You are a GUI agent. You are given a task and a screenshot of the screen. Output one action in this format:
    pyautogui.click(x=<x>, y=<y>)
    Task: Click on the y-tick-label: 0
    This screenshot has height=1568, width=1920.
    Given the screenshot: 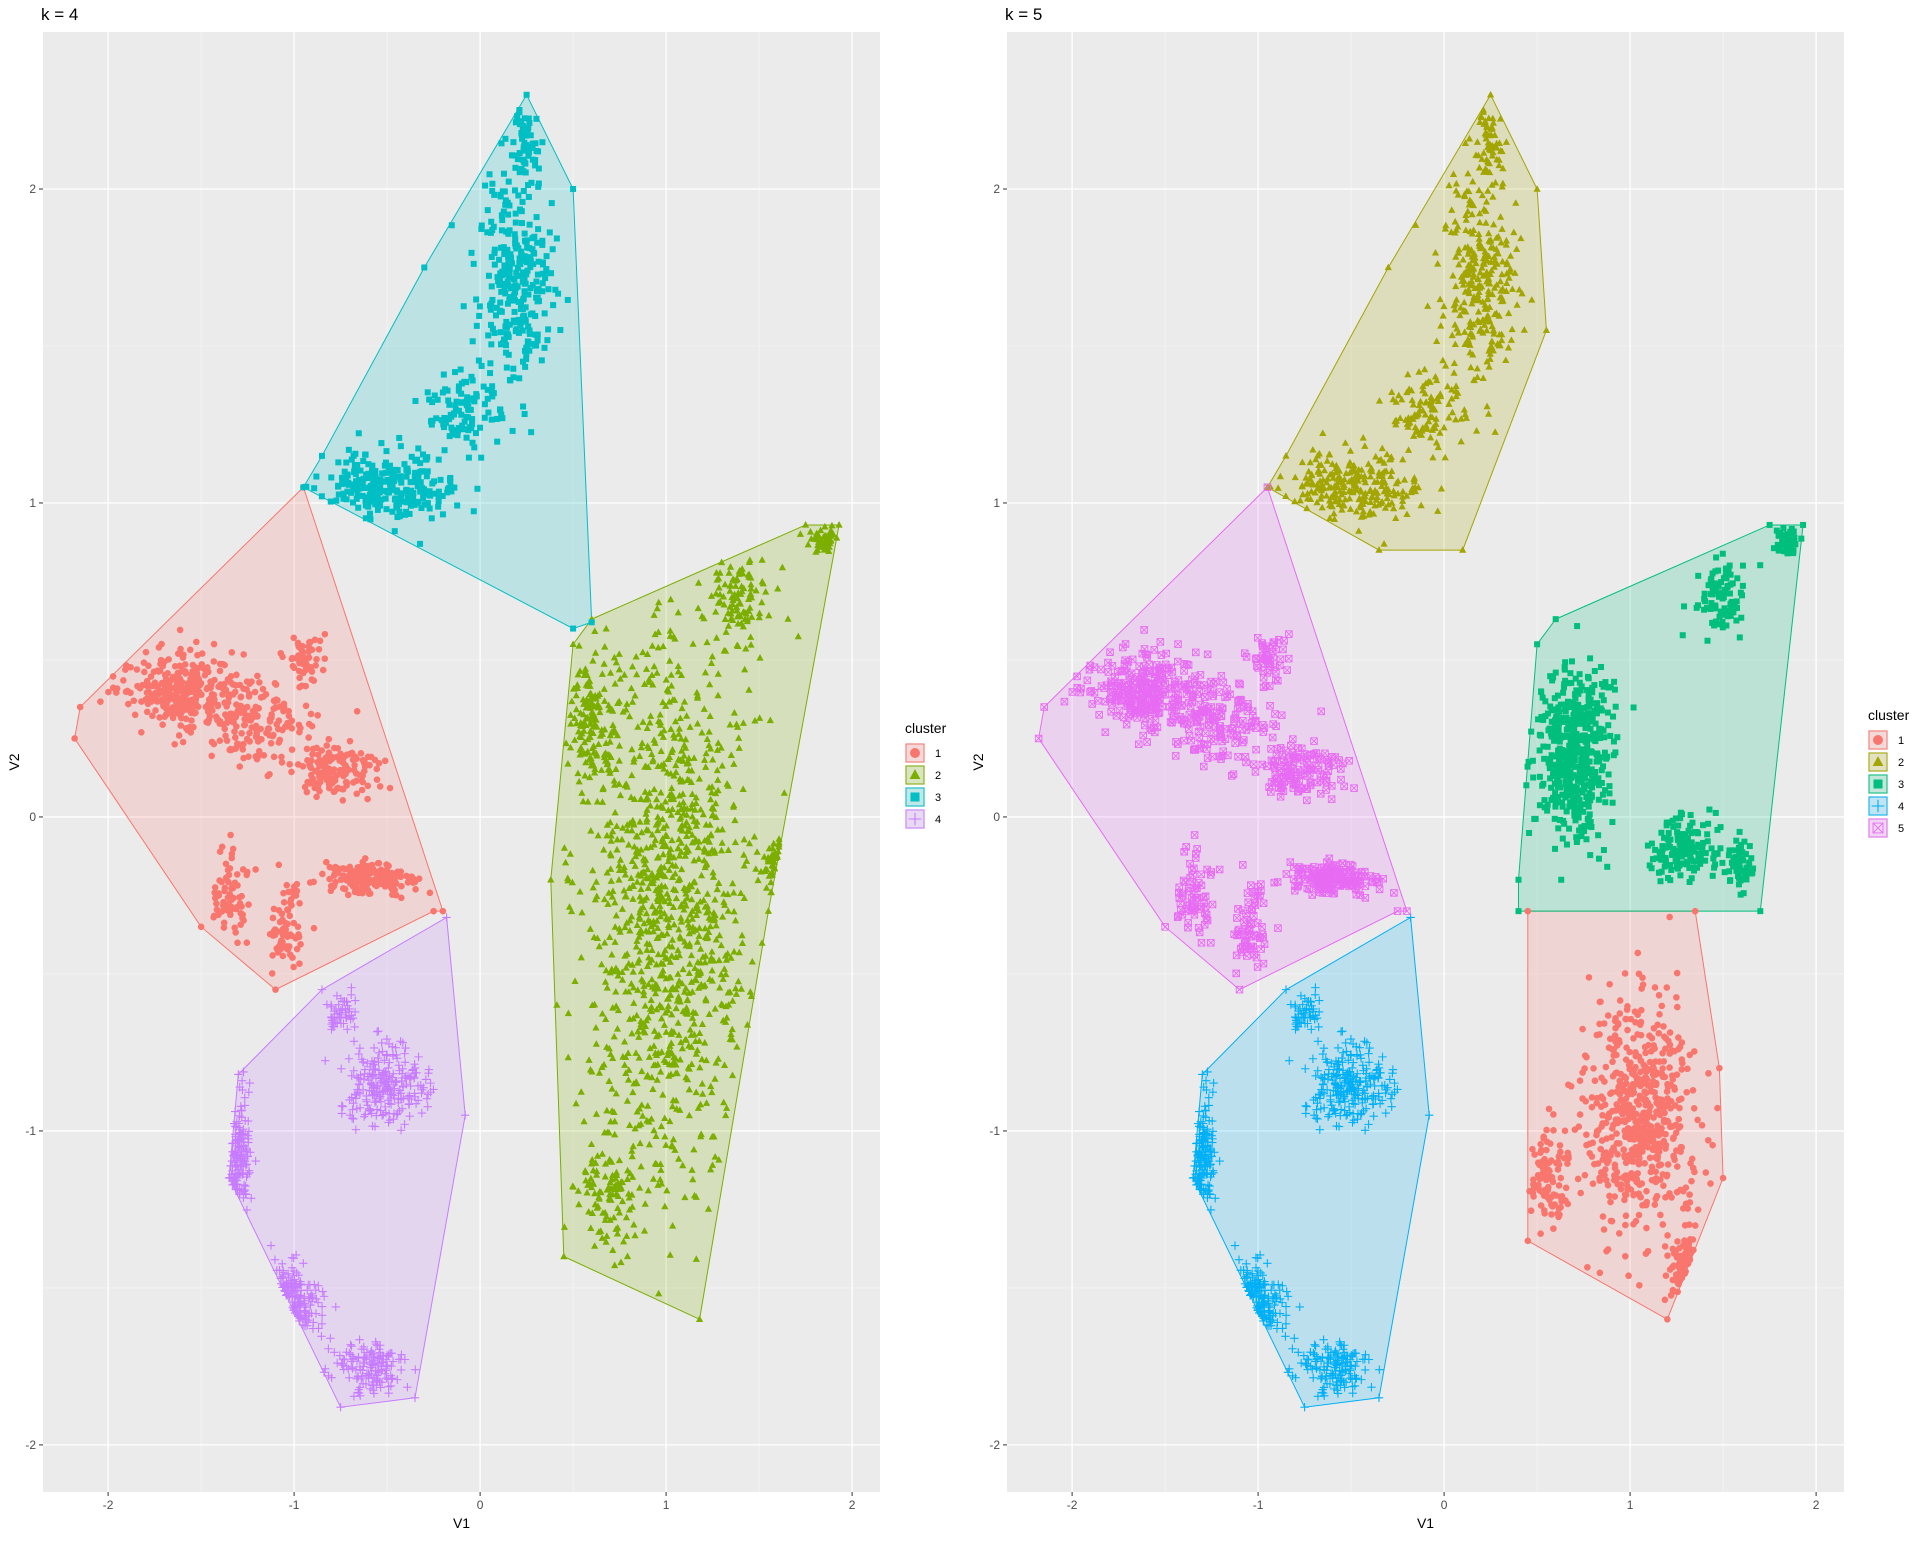 What is the action you would take?
    pyautogui.click(x=996, y=817)
    